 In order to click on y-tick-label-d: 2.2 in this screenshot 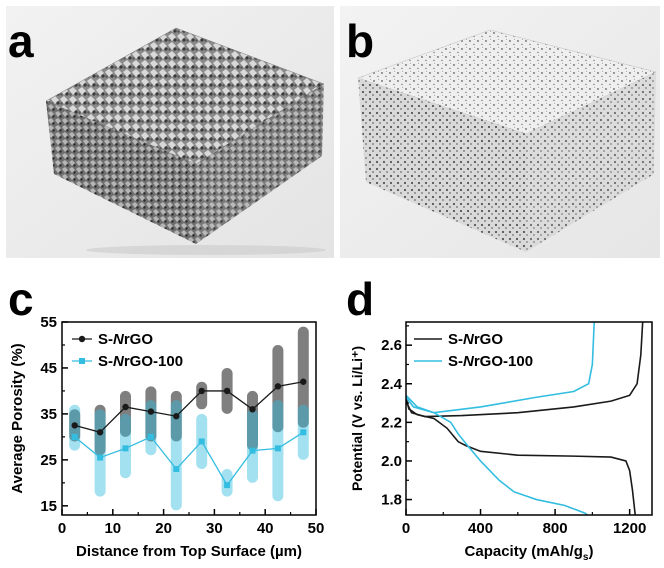, I will do `click(391, 422)`.